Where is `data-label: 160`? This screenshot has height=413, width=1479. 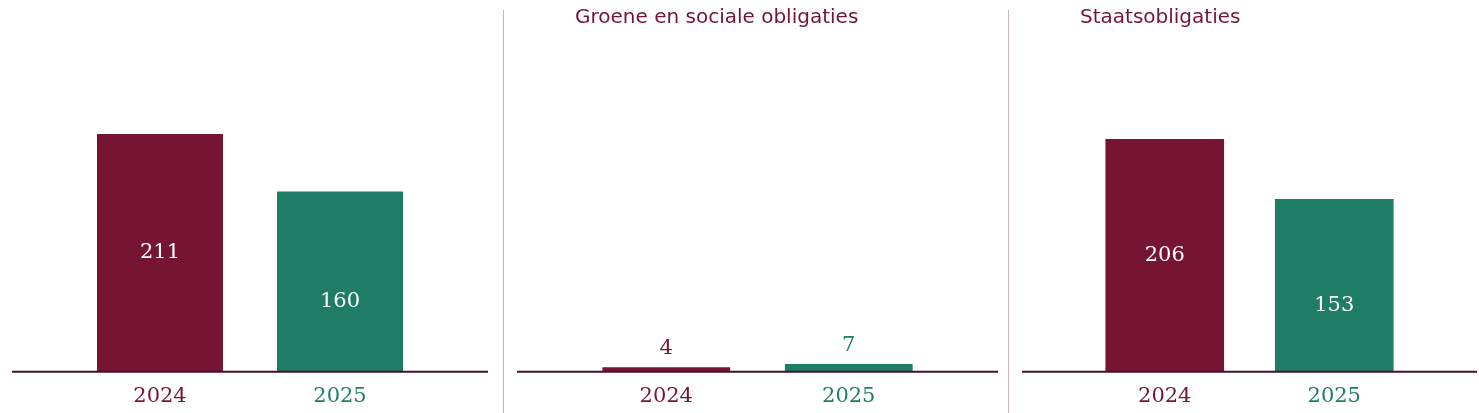 data-label: 160 is located at coordinates (340, 300).